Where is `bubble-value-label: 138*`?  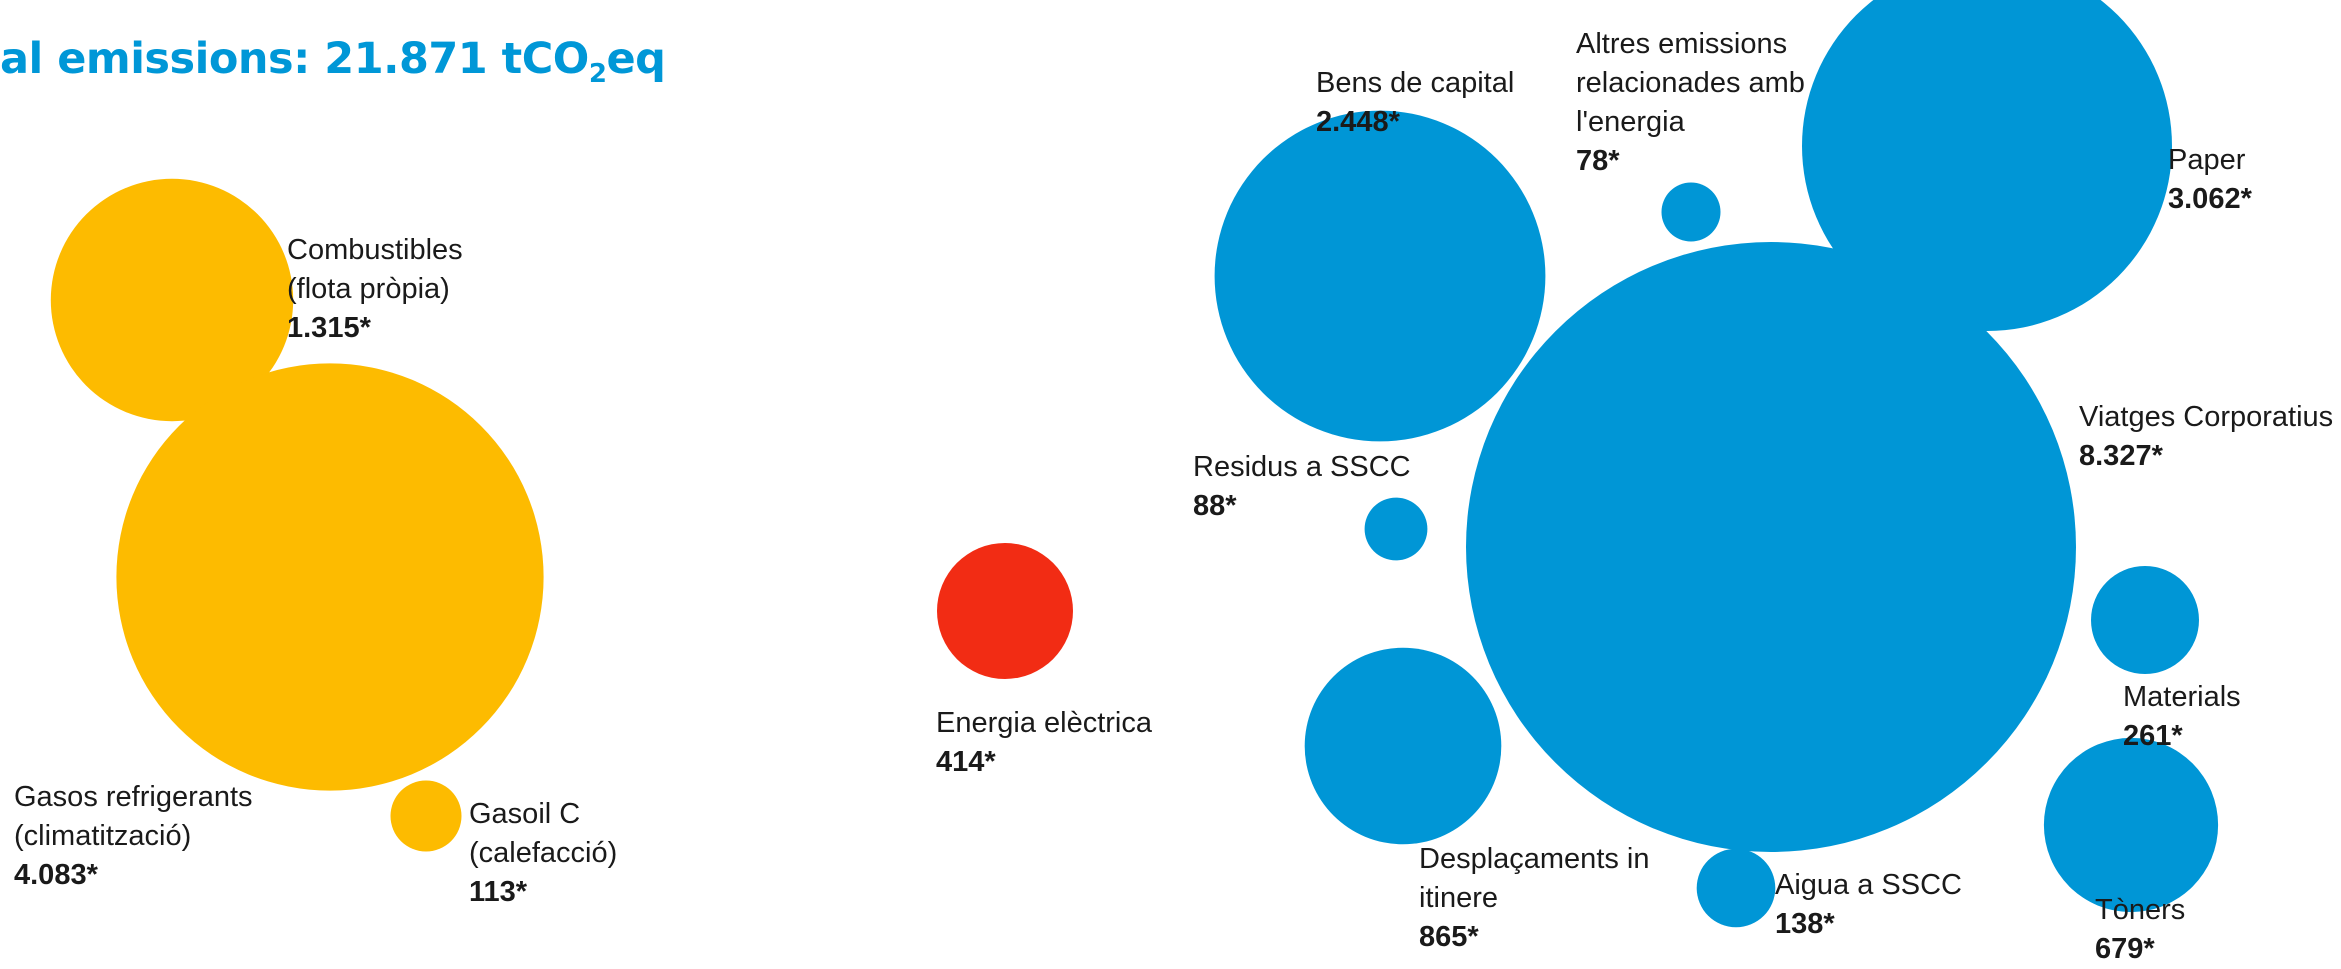 bubble-value-label: 138* is located at coordinates (1805, 924).